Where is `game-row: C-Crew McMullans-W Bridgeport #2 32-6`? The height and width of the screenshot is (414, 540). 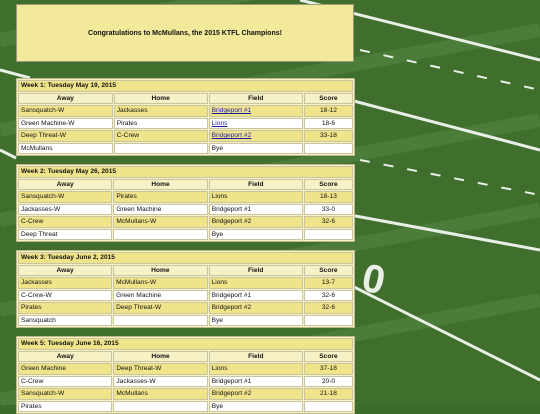
game-row: C-Crew McMullans-W Bridgeport #2 32-6 is located at coordinates (185, 222).